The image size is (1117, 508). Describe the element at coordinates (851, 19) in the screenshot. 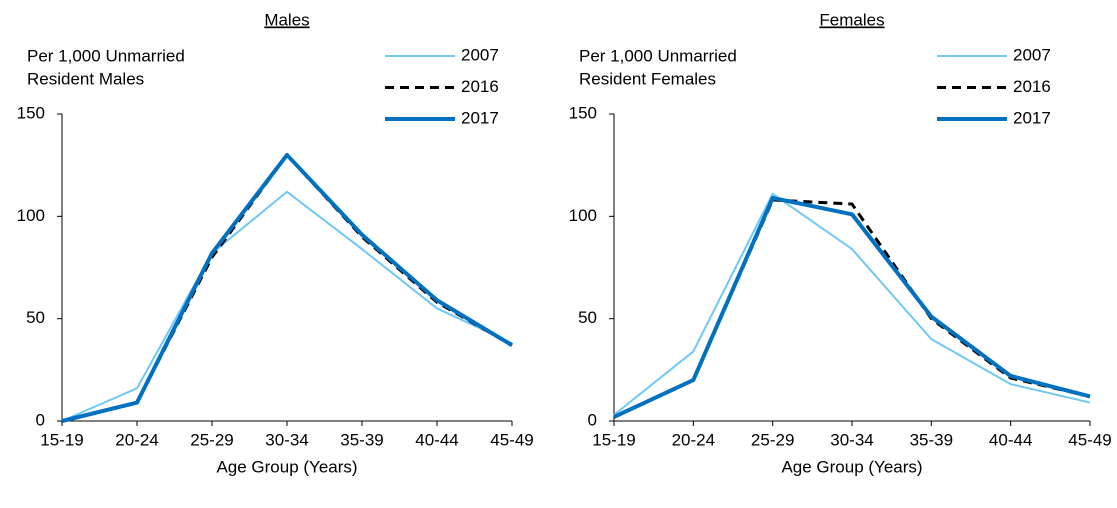

I see `chart-title: Females` at that location.